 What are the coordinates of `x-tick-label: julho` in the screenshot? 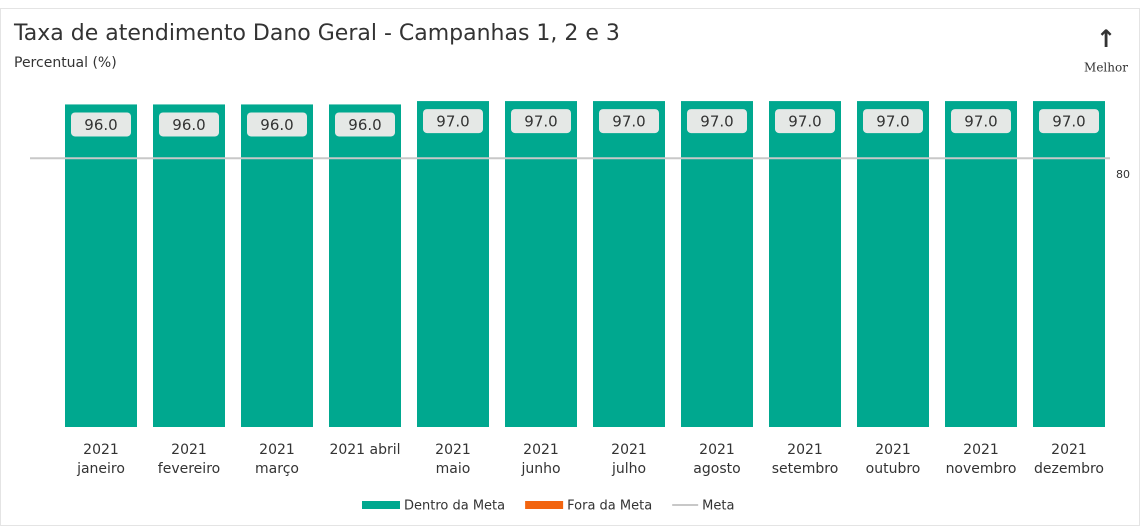 It's located at (628, 469).